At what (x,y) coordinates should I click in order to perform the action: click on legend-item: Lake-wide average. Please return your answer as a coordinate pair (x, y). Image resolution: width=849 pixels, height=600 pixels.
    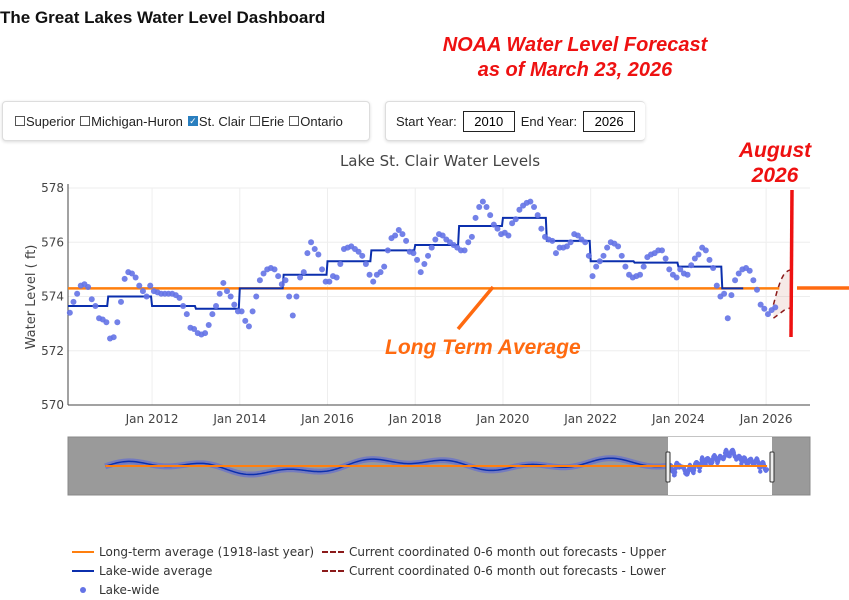
    Looking at the image, I should click on (142, 571).